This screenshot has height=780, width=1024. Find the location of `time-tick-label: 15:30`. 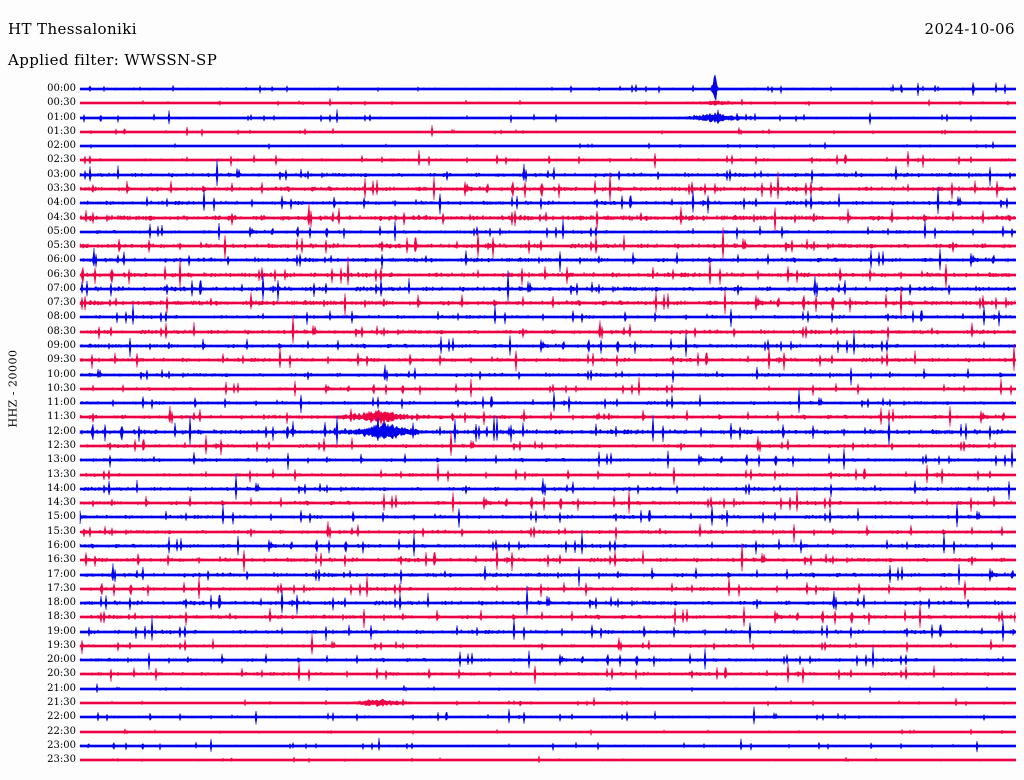

time-tick-label: 15:30 is located at coordinates (61, 531).